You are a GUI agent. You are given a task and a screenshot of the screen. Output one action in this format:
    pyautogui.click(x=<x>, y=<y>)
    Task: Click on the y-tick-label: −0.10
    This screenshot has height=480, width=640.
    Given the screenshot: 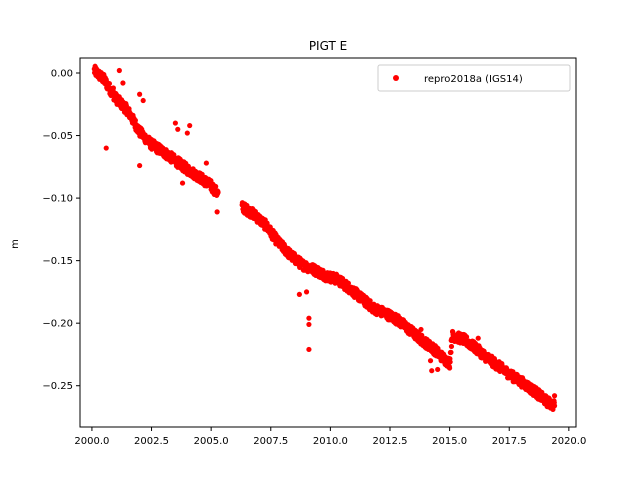 What is the action you would take?
    pyautogui.click(x=57, y=199)
    